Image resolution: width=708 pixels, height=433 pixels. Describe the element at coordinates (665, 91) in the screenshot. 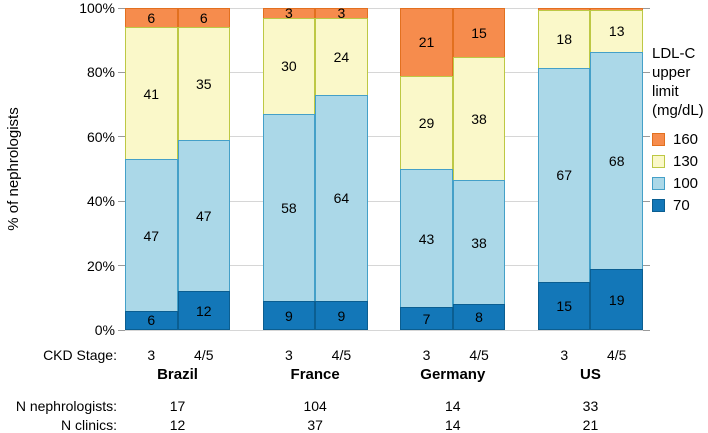

I see `legend-title-line: limit` at that location.